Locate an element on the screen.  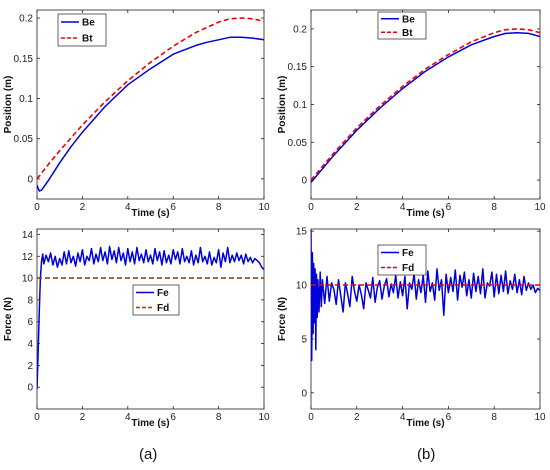
y-tick-label: 15 is located at coordinates (302, 232).